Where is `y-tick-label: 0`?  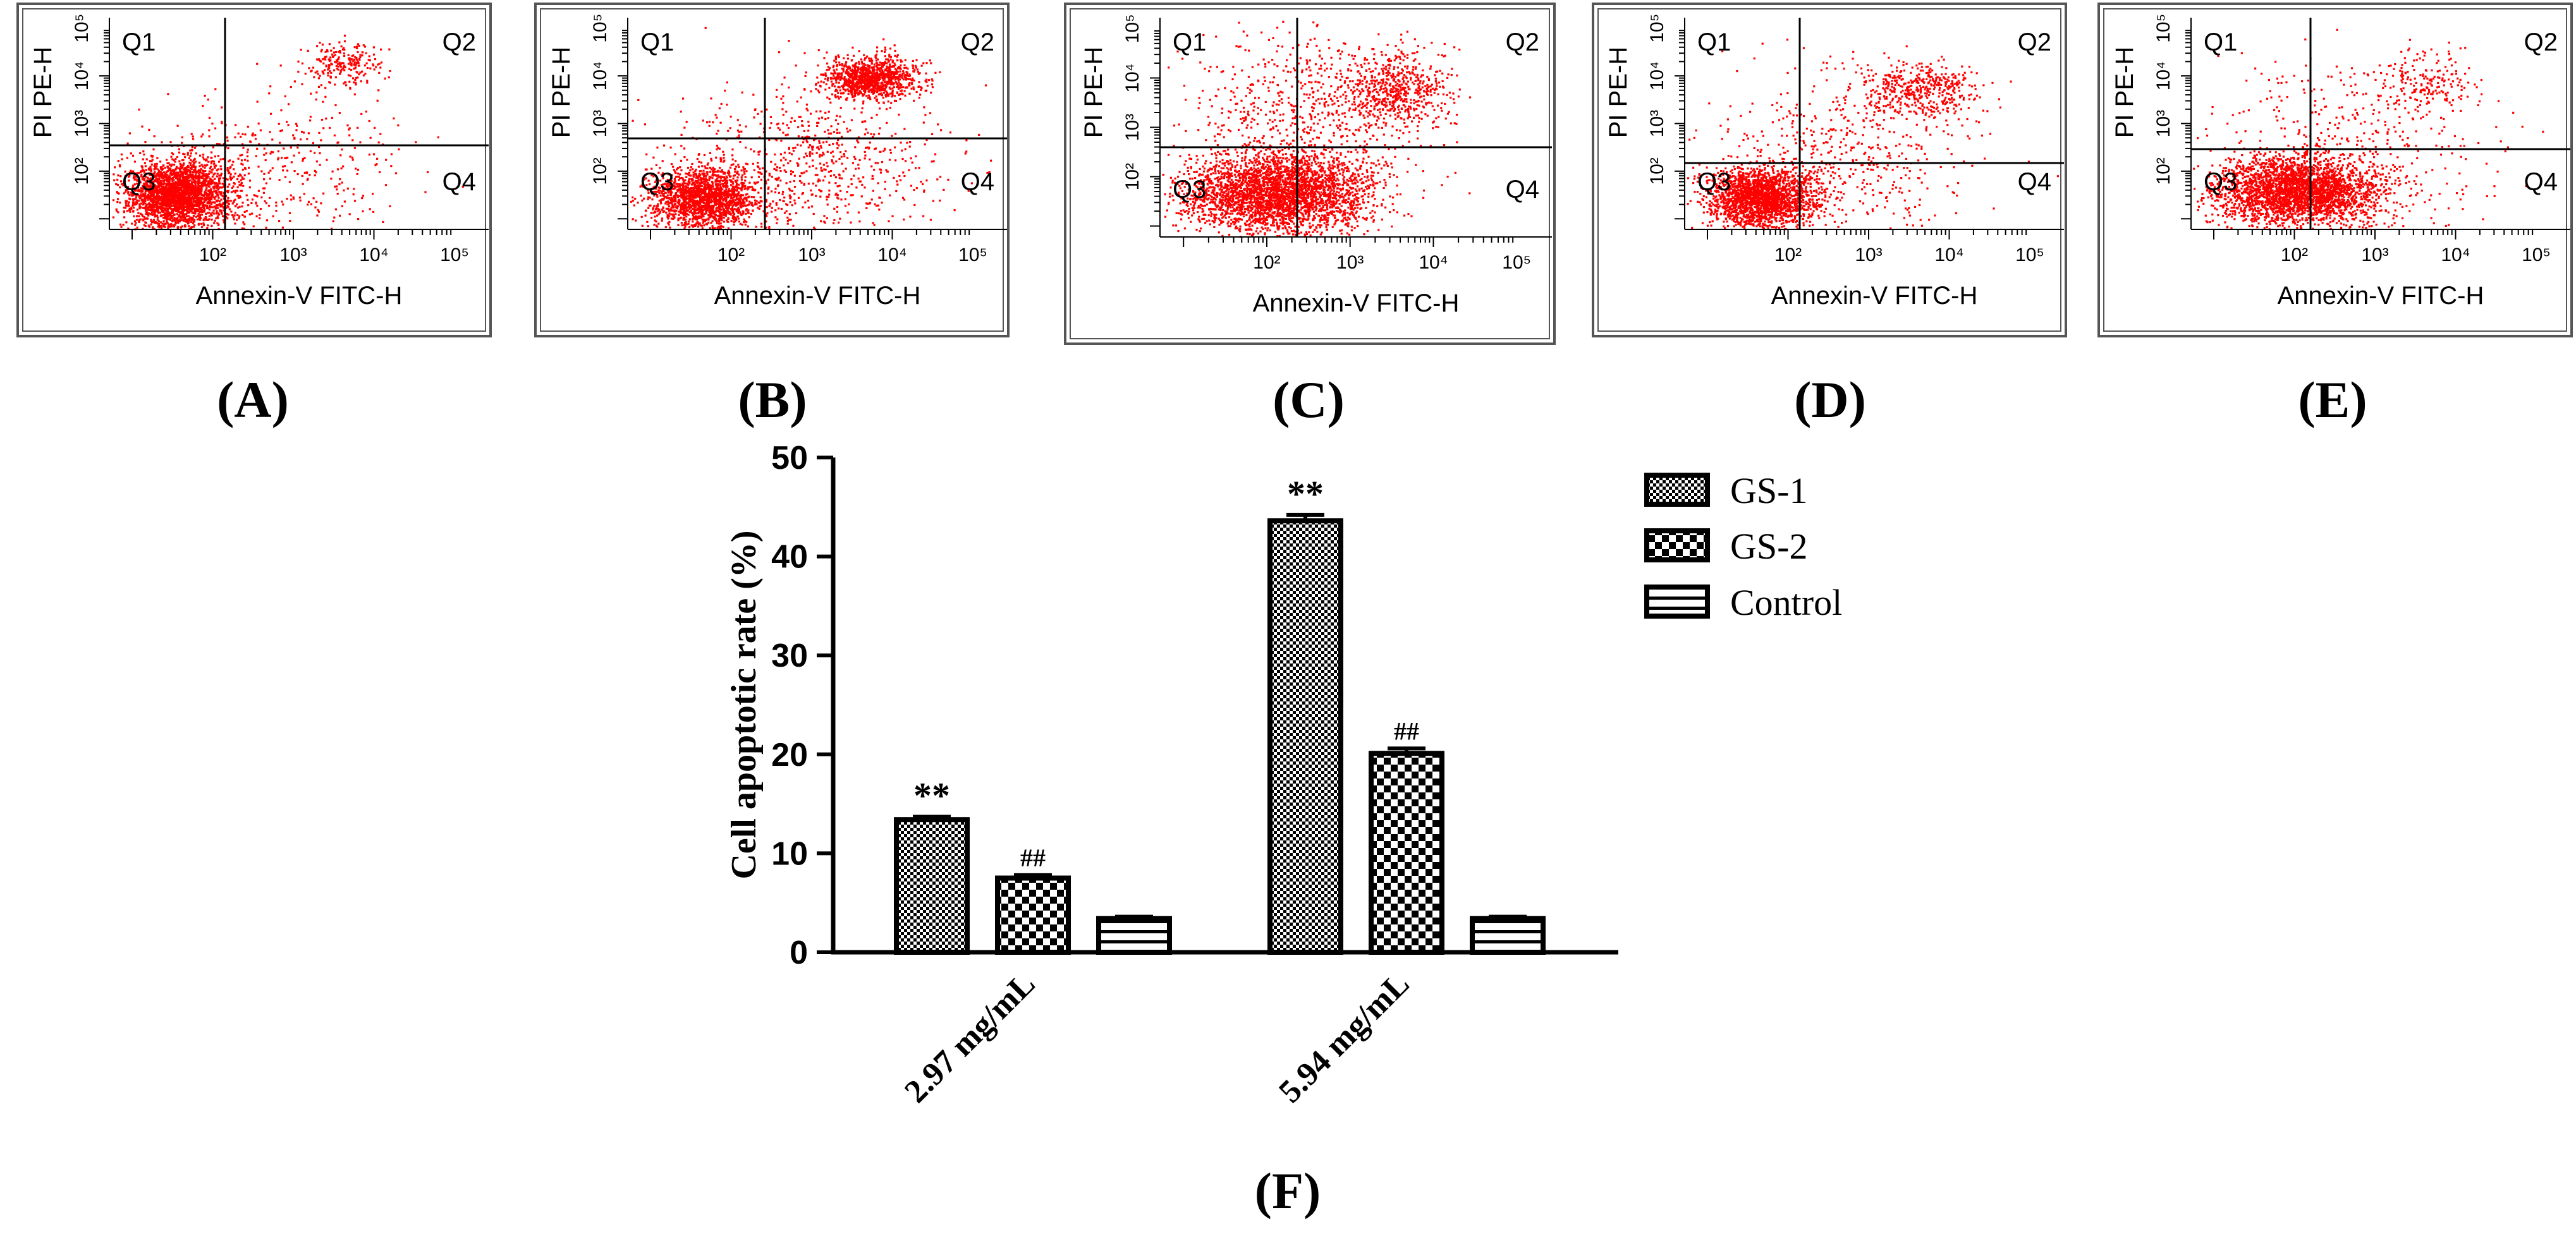
y-tick-label: 0 is located at coordinates (799, 953).